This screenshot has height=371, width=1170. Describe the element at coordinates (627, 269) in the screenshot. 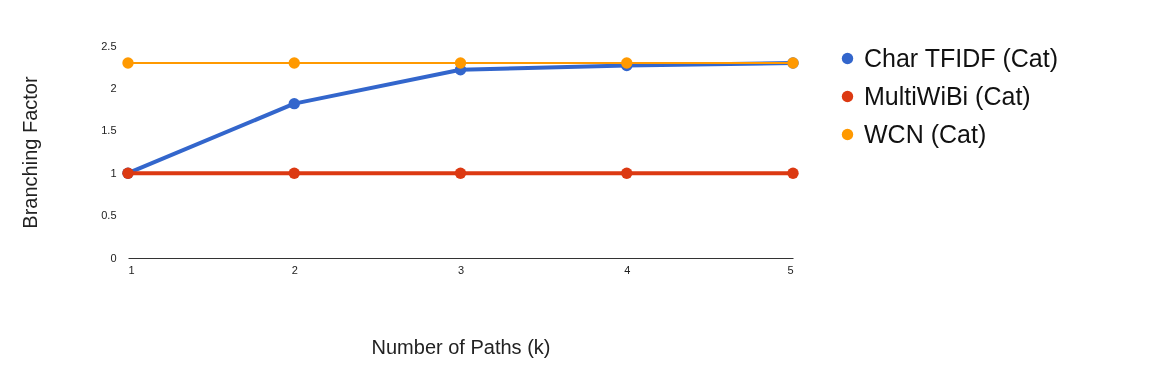

I see `x-tick-label: 4` at that location.